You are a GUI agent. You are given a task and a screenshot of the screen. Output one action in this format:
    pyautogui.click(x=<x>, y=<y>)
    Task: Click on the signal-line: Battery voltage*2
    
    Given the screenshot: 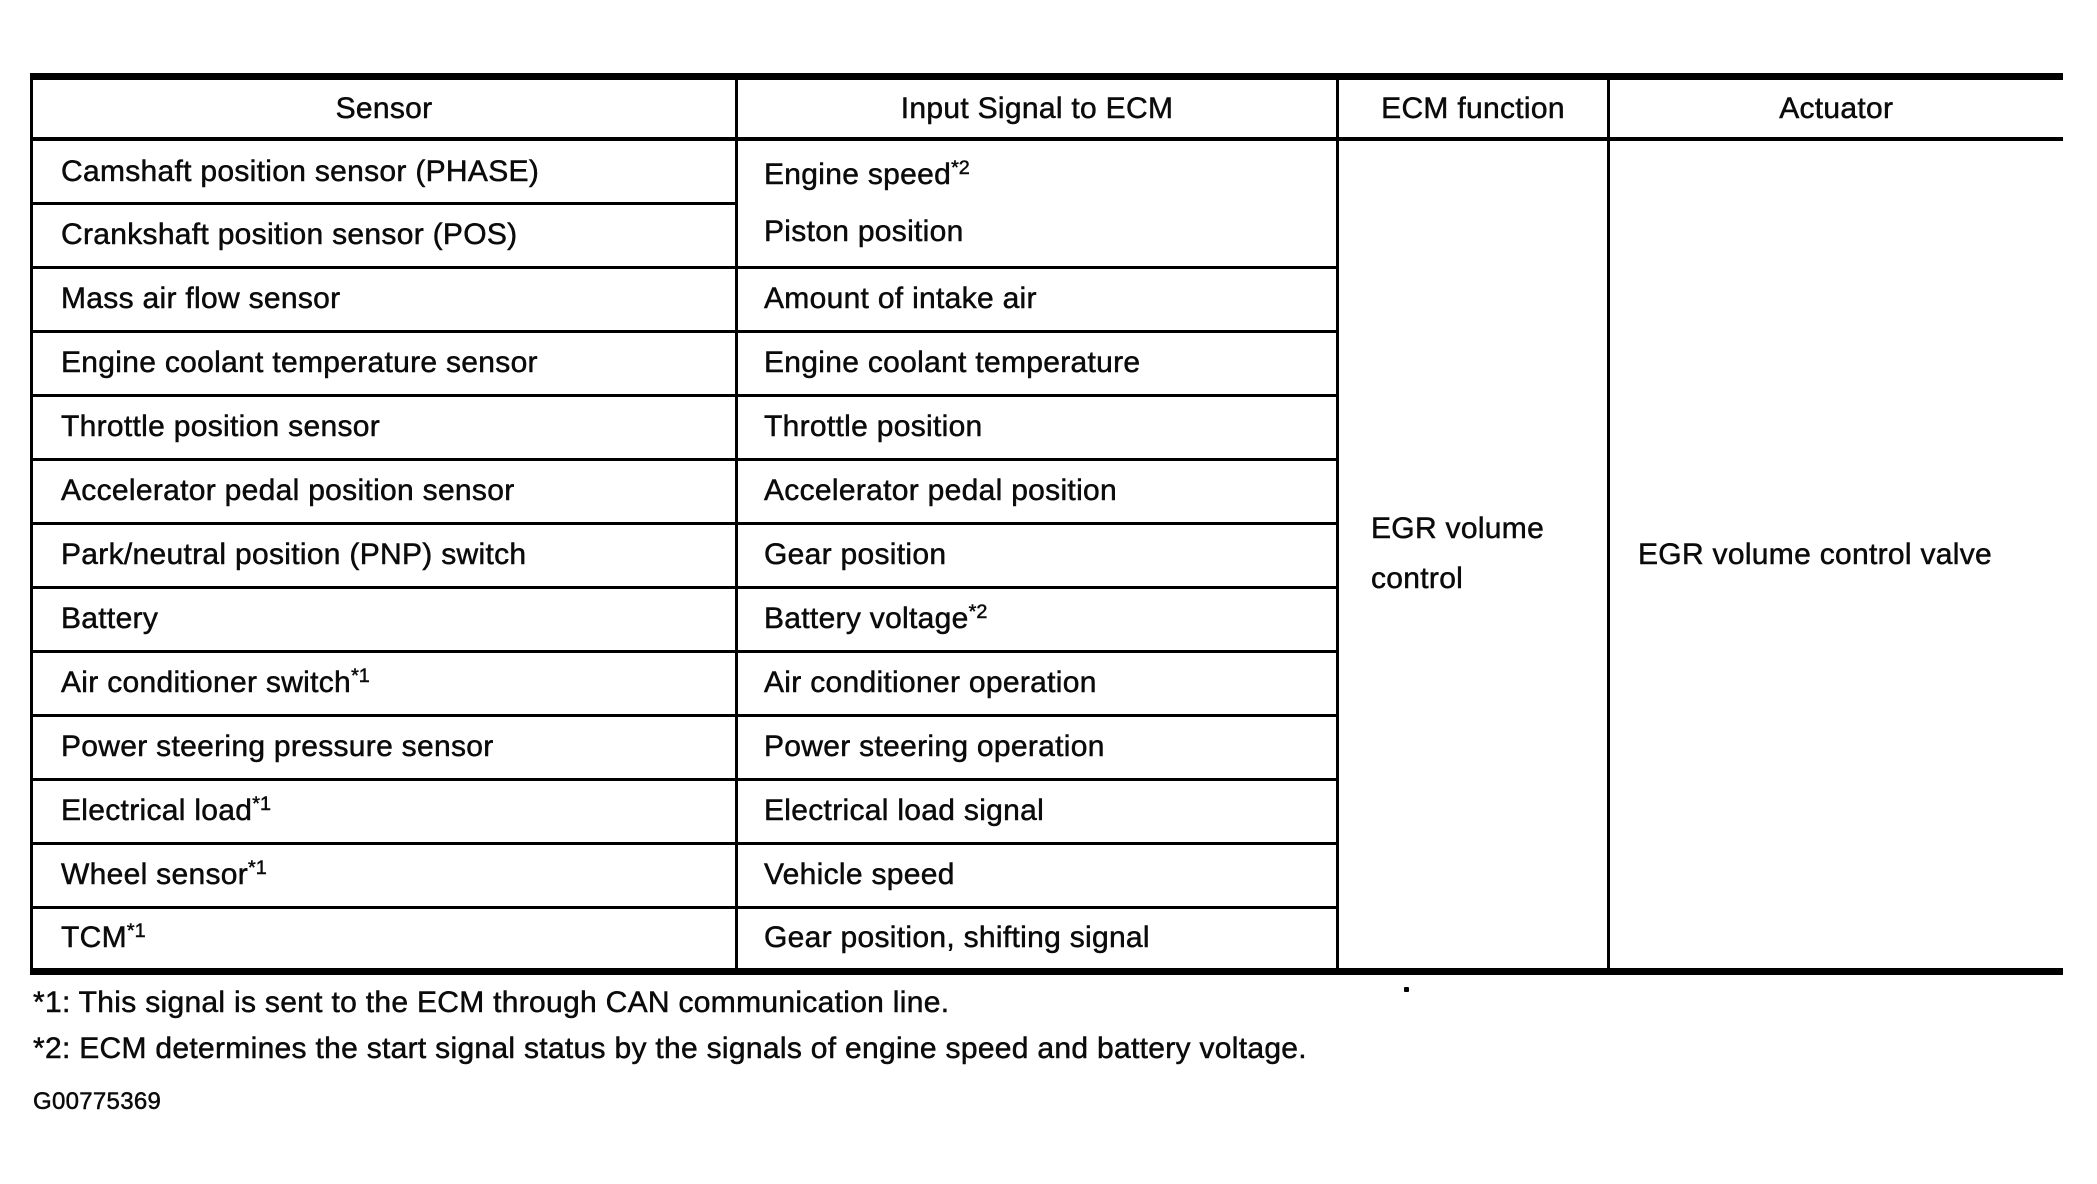 What is the action you would take?
    pyautogui.click(x=876, y=618)
    